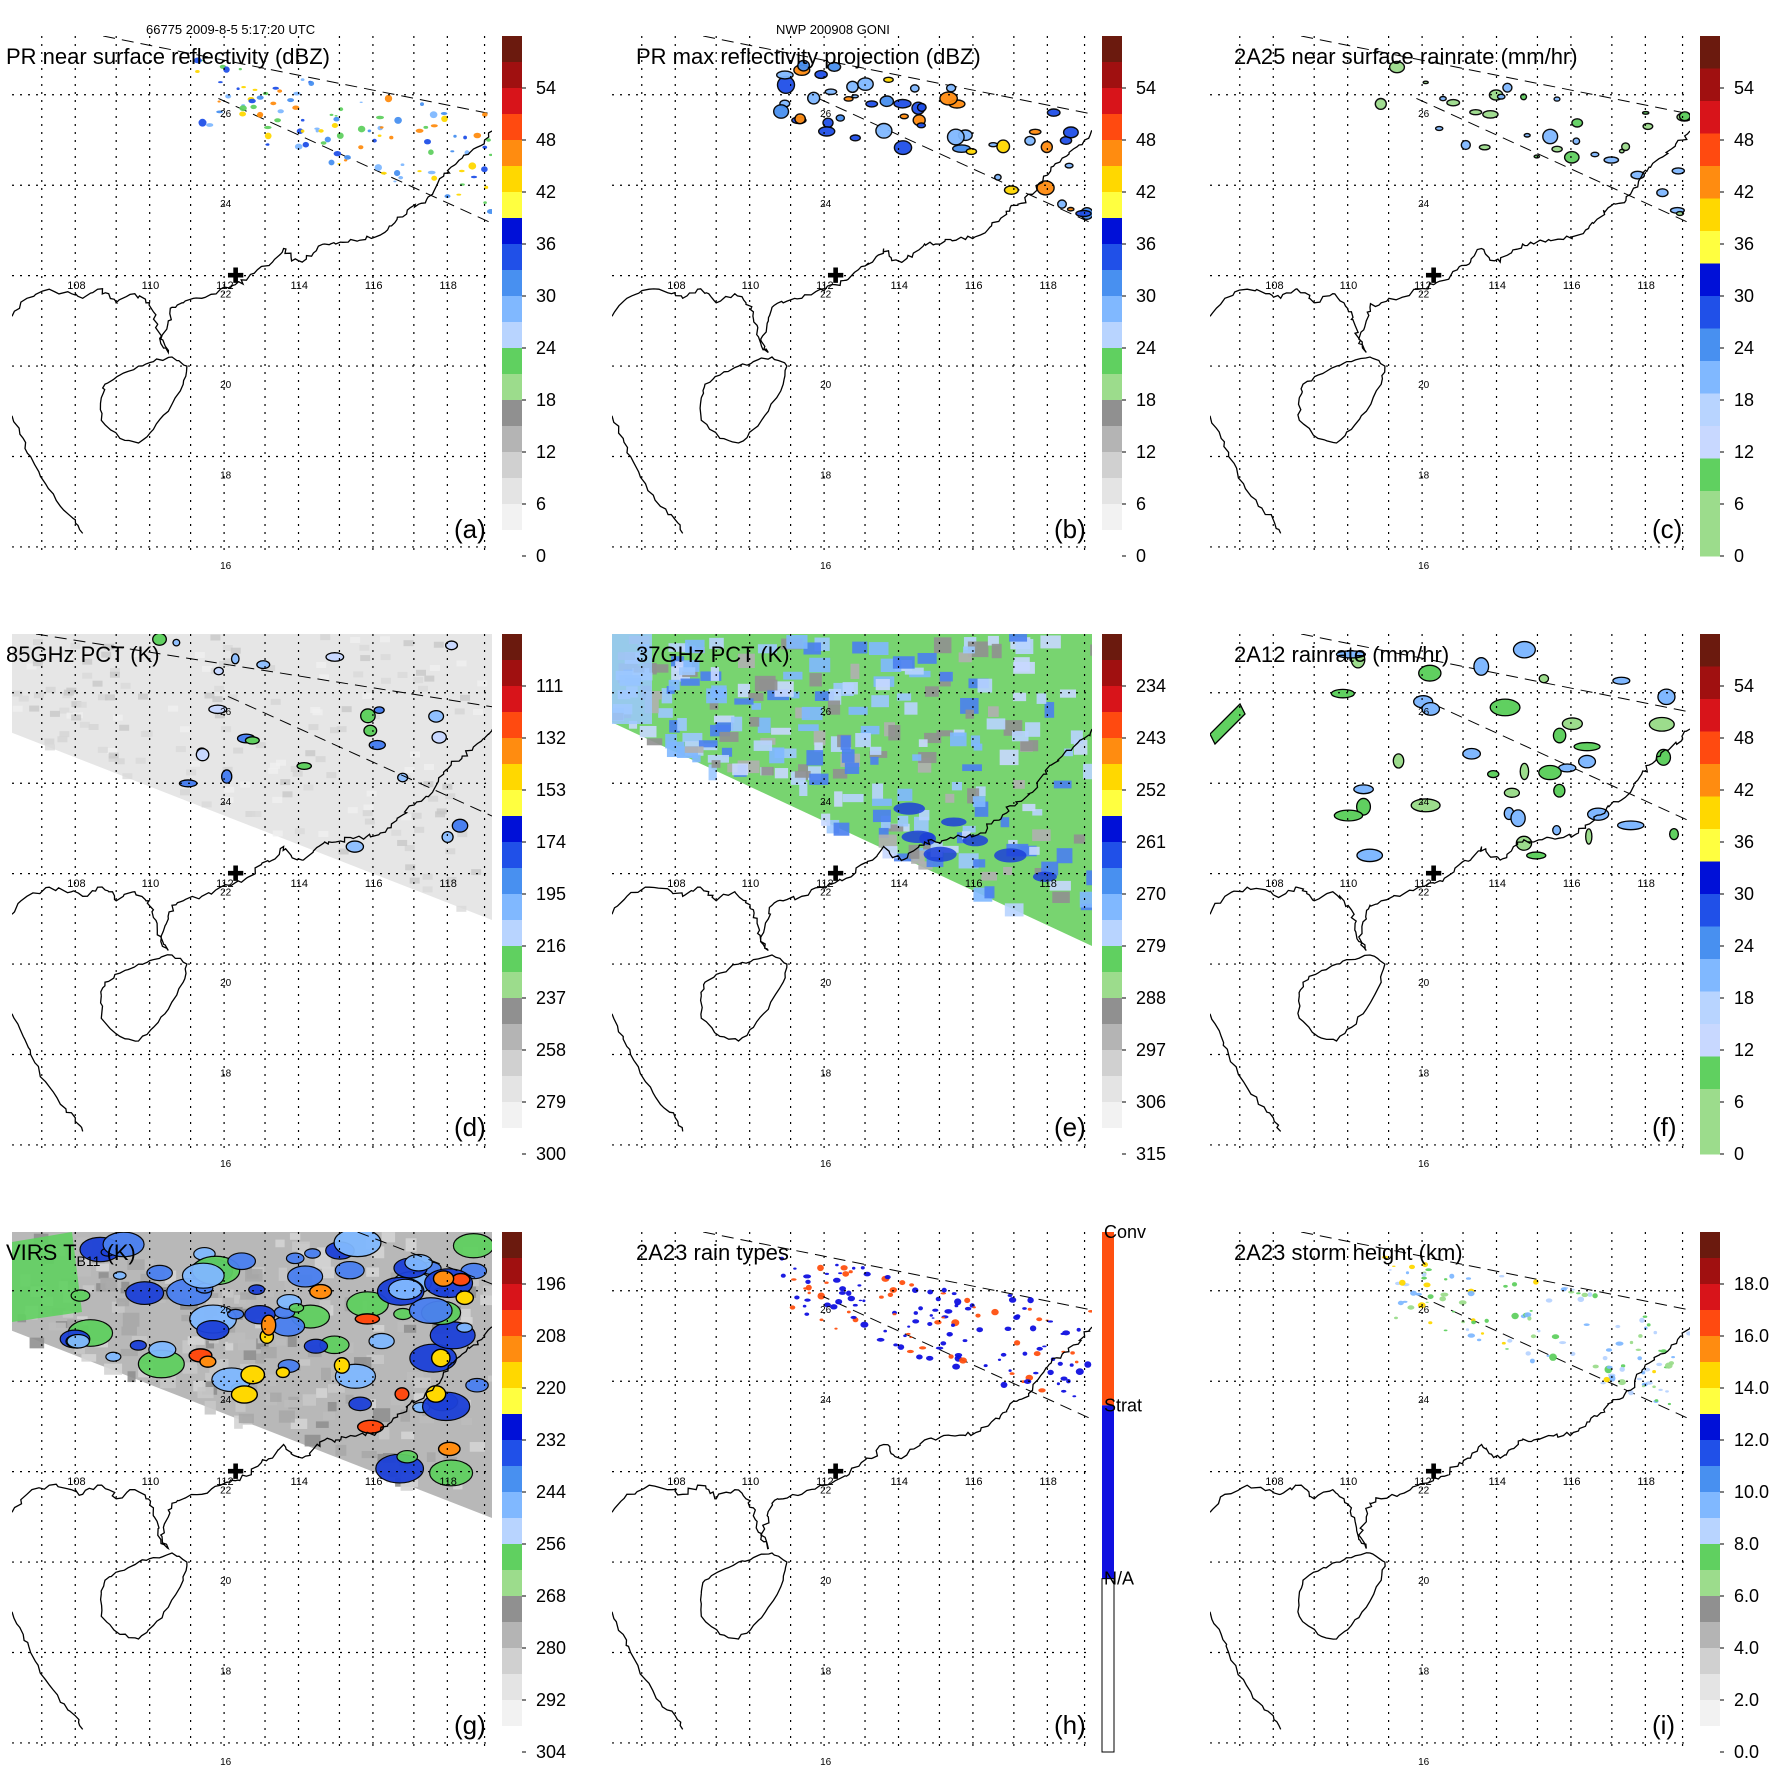  I want to click on header-left: 66775 2009-8-5 5:17:20 UTC, so click(231, 29).